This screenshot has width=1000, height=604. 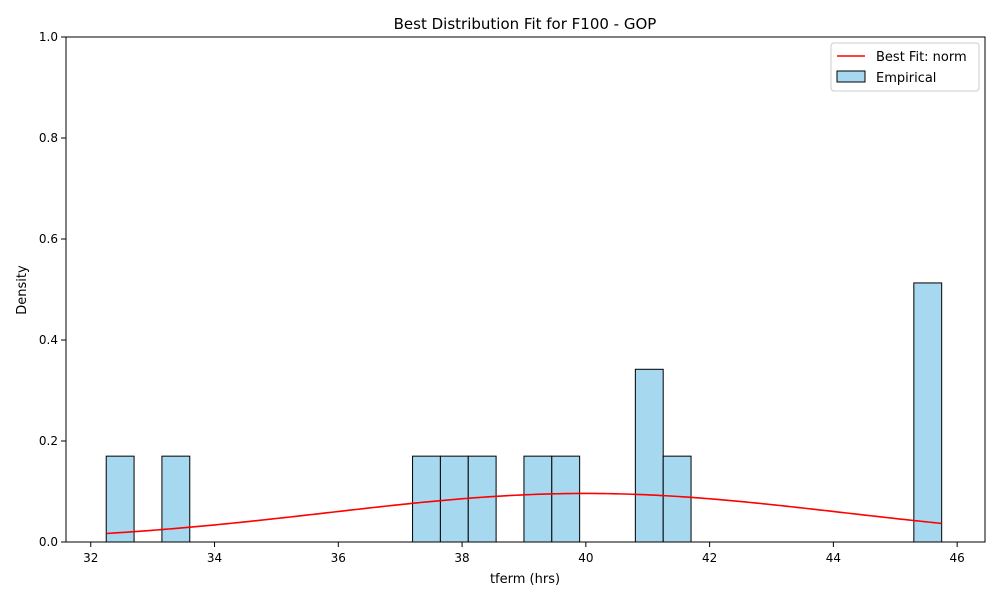 What do you see at coordinates (90, 558) in the screenshot?
I see `x-tick-label: 32` at bounding box center [90, 558].